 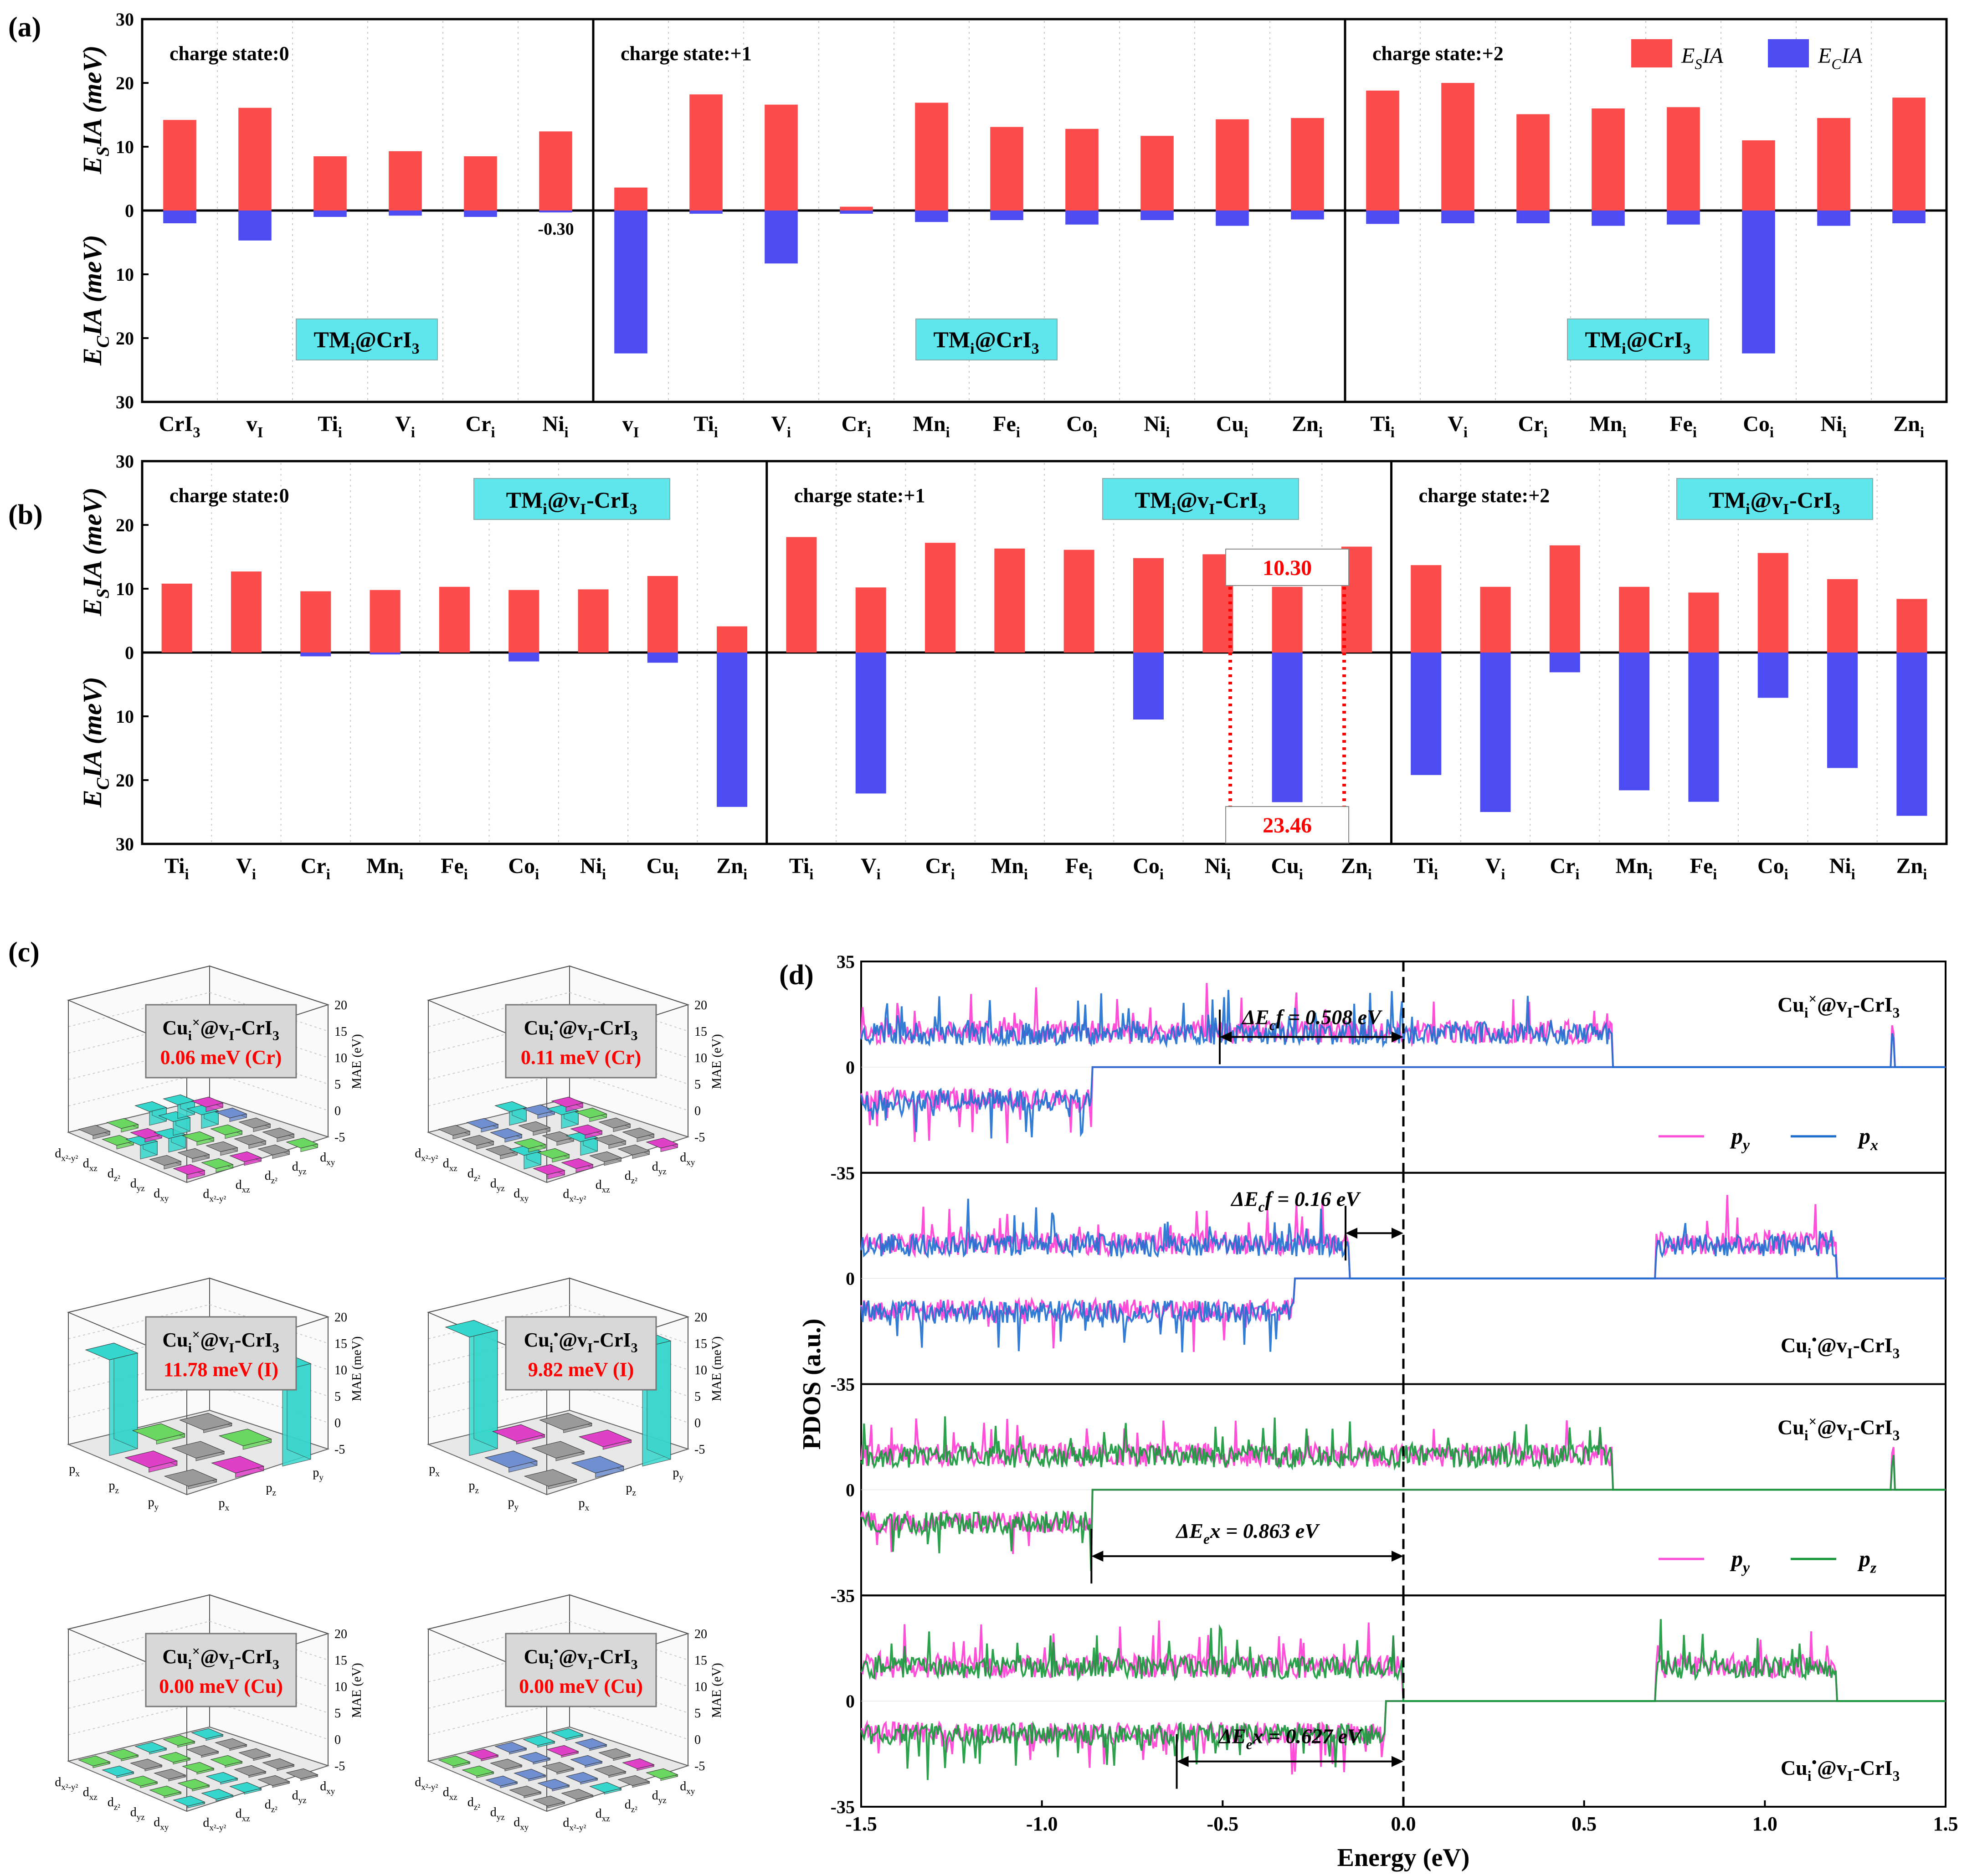 What do you see at coordinates (24, 952) in the screenshot?
I see `panel-label-c: (c)` at bounding box center [24, 952].